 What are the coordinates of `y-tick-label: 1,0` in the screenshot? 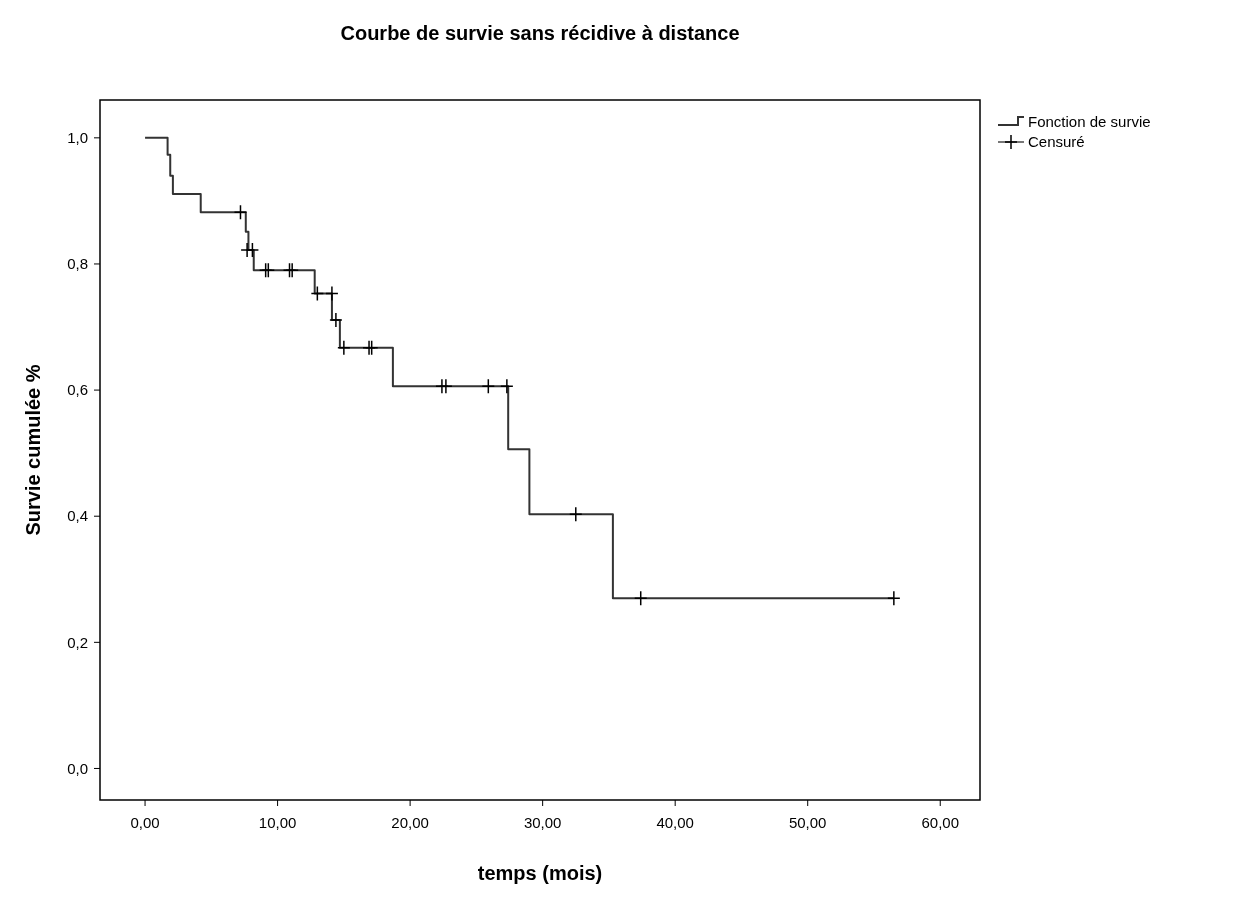 It's located at (77, 138).